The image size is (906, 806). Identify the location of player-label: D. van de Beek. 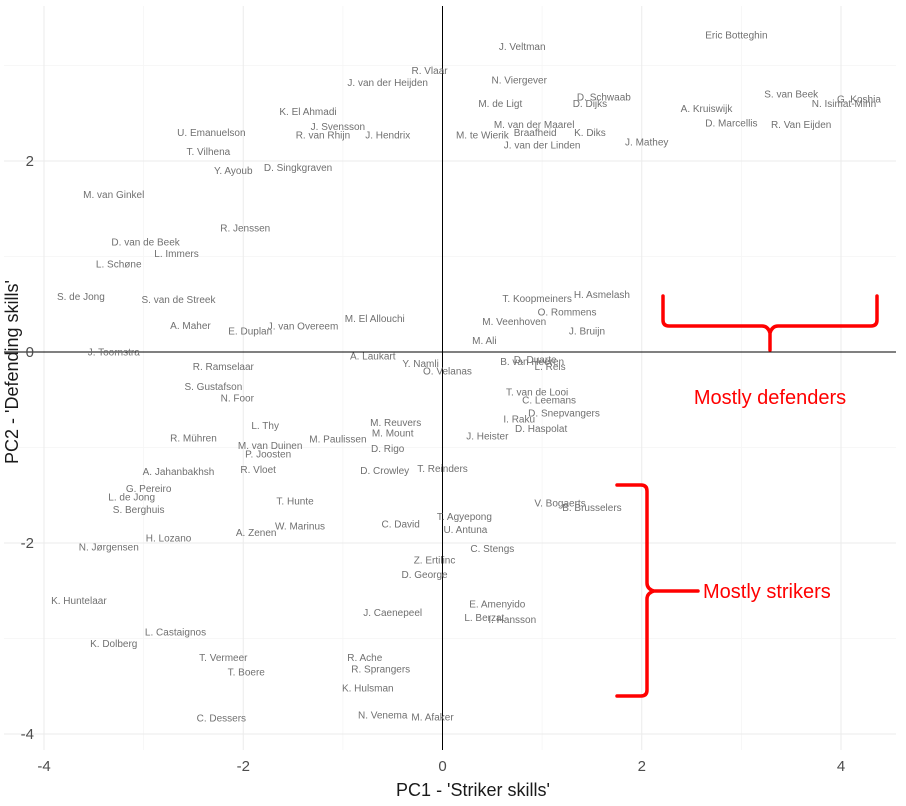
(145, 243).